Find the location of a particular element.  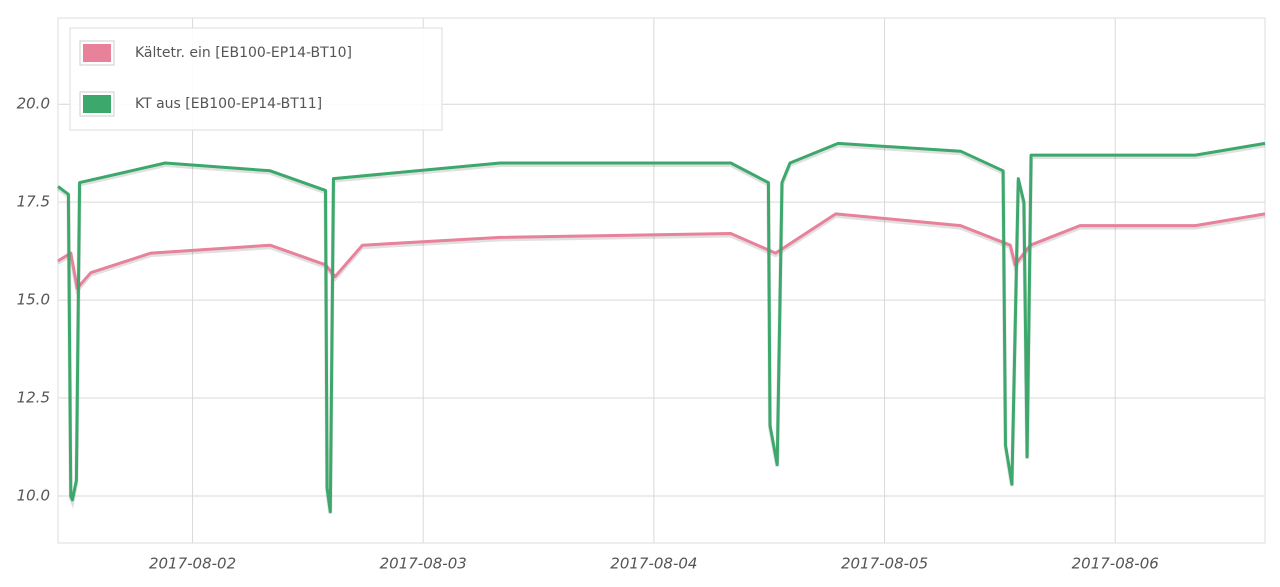

y-tick-label: 10.0 is located at coordinates (33, 495).